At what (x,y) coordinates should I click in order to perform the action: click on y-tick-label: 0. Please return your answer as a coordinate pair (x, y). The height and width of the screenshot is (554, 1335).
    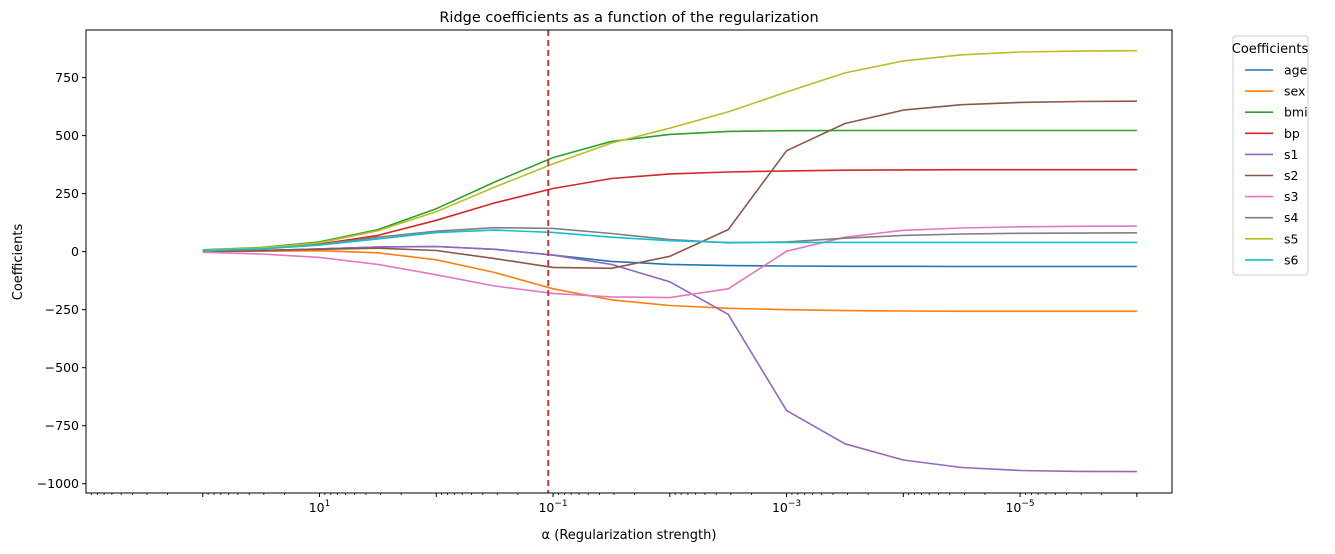
    Looking at the image, I should click on (75, 251).